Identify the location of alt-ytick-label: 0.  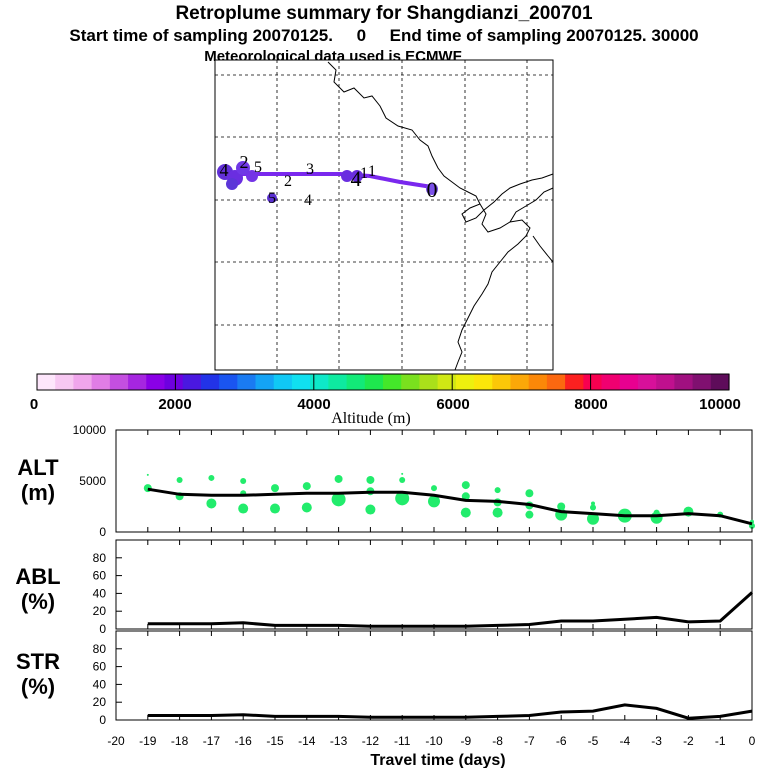
(102, 532).